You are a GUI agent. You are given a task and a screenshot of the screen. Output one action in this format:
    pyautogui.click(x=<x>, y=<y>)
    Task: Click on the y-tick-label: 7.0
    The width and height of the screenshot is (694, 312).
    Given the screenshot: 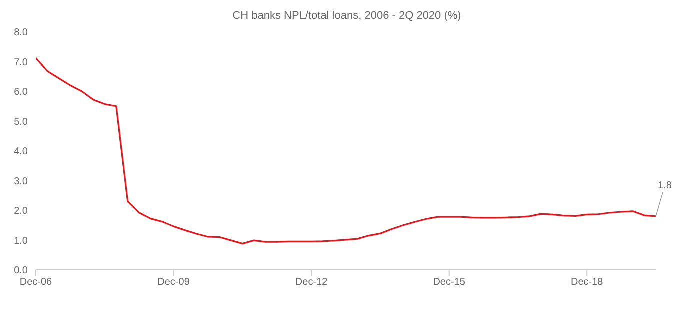 What is the action you would take?
    pyautogui.click(x=21, y=62)
    